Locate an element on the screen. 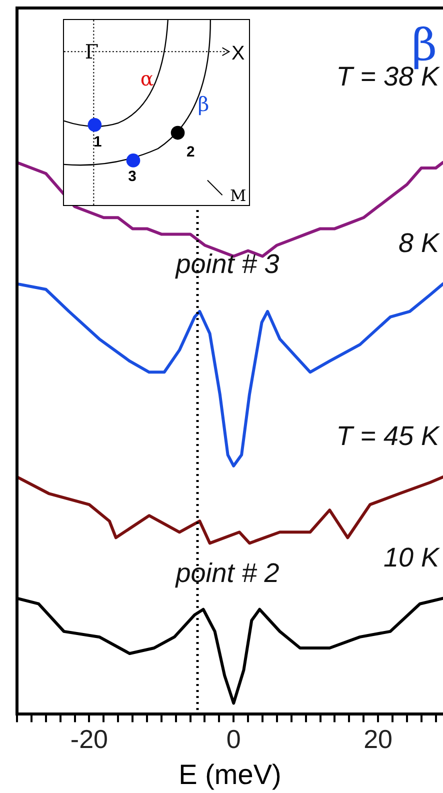 The image size is (443, 793). series-label: 10 K is located at coordinates (411, 557).